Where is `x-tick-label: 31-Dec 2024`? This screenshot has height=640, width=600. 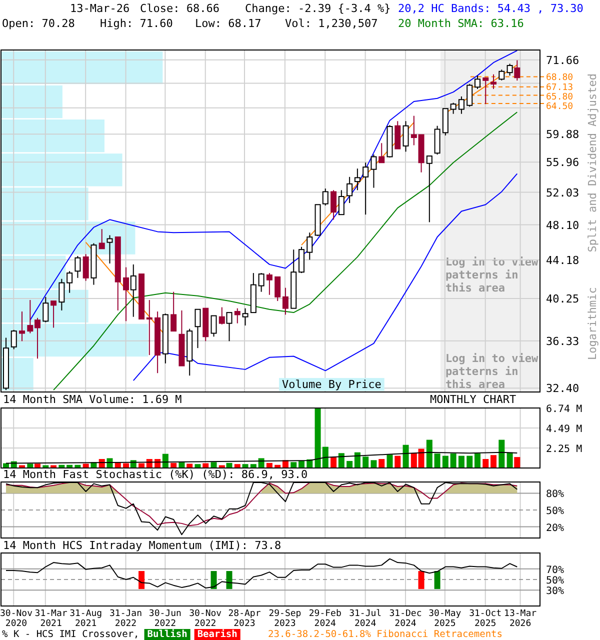
x-tick-label: 31-Dec 2024 is located at coordinates (405, 619).